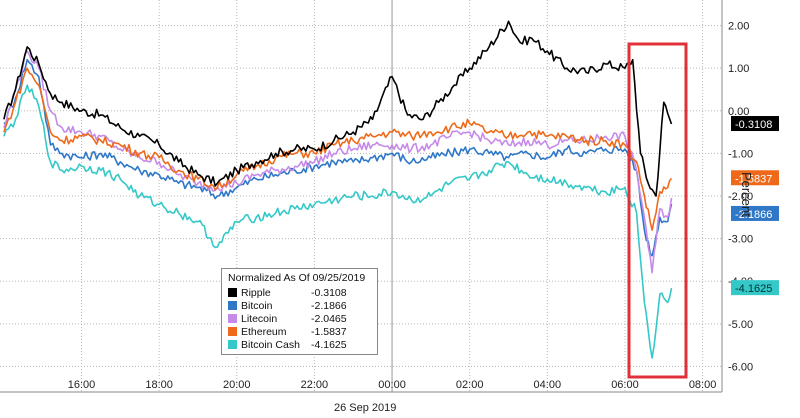 Image resolution: width=800 pixels, height=418 pixels. I want to click on x-tick-label: 22:00, so click(315, 385).